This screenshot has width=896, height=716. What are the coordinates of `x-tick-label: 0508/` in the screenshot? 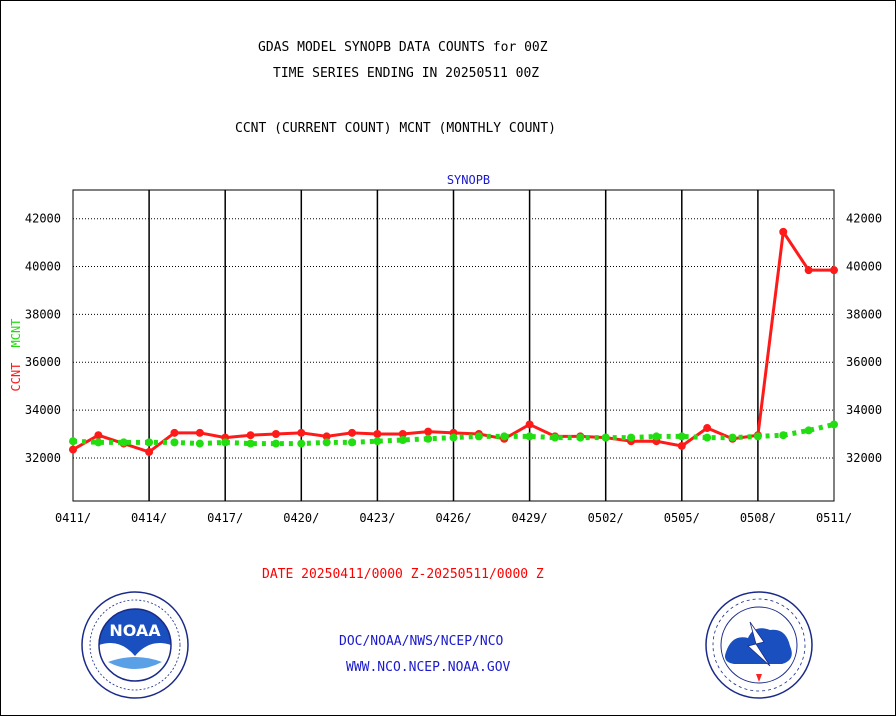 It's located at (758, 518).